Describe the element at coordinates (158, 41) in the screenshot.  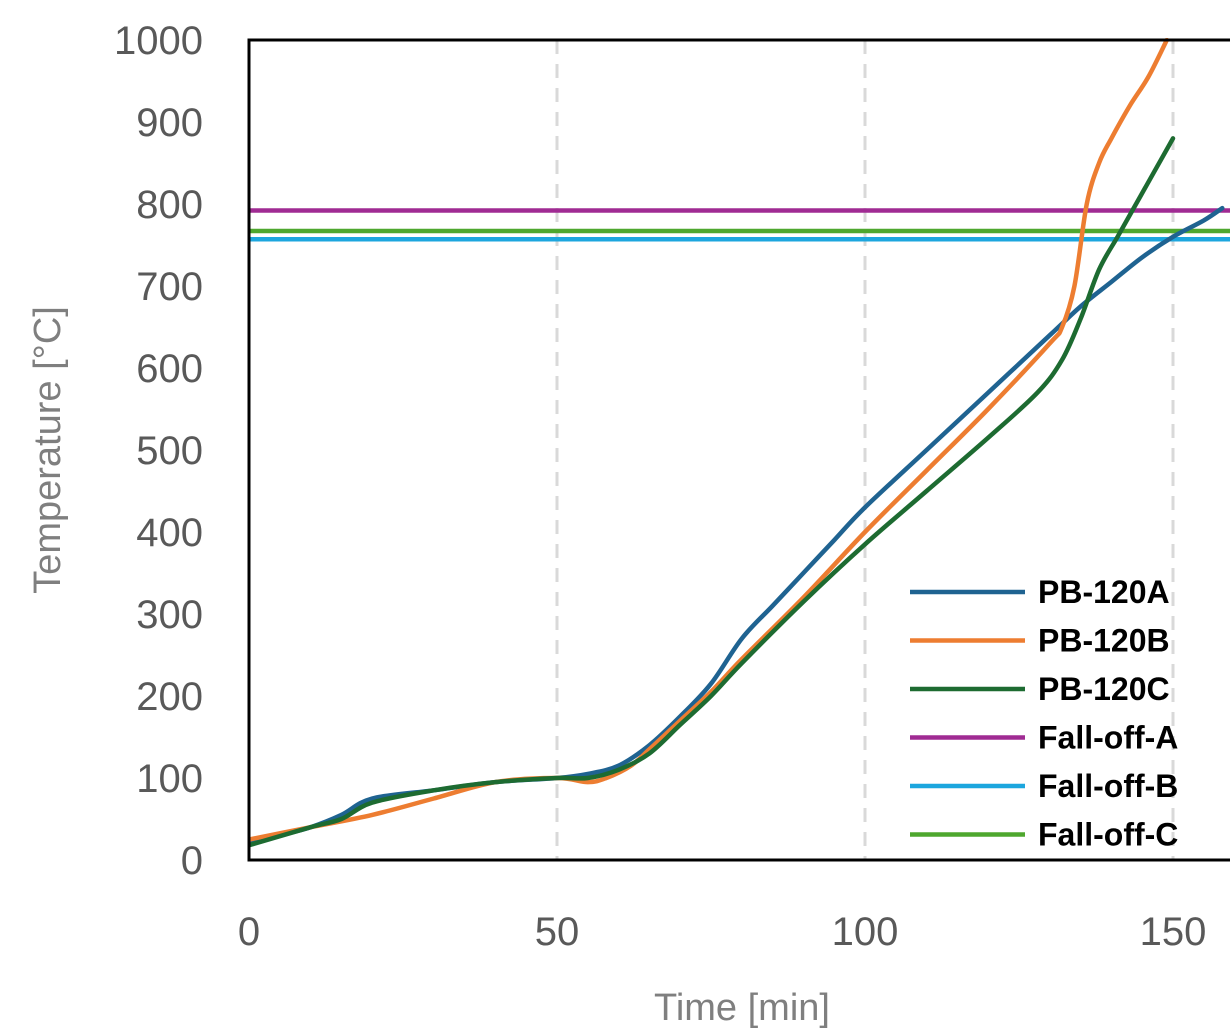
I see `y-tick-label: 1000` at that location.